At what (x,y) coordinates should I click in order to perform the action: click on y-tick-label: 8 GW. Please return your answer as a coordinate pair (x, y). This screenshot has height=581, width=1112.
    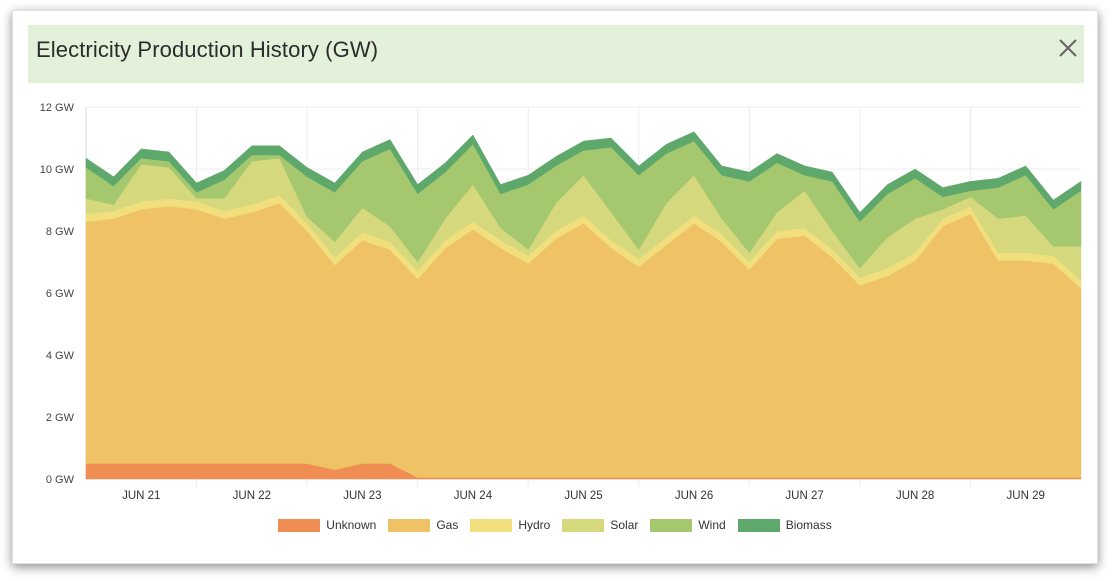
    Looking at the image, I should click on (60, 232).